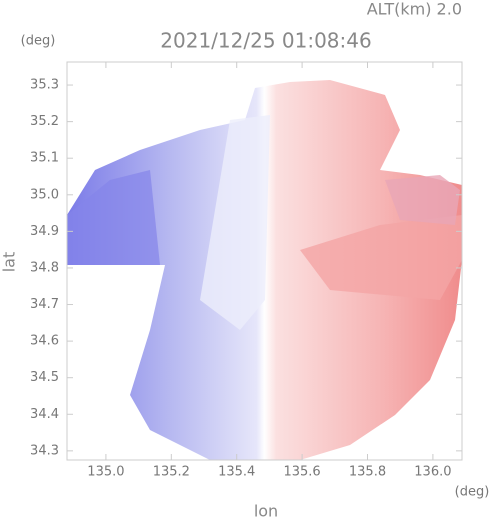  Describe the element at coordinates (266, 511) in the screenshot. I see `x-axis-title: lon` at that location.